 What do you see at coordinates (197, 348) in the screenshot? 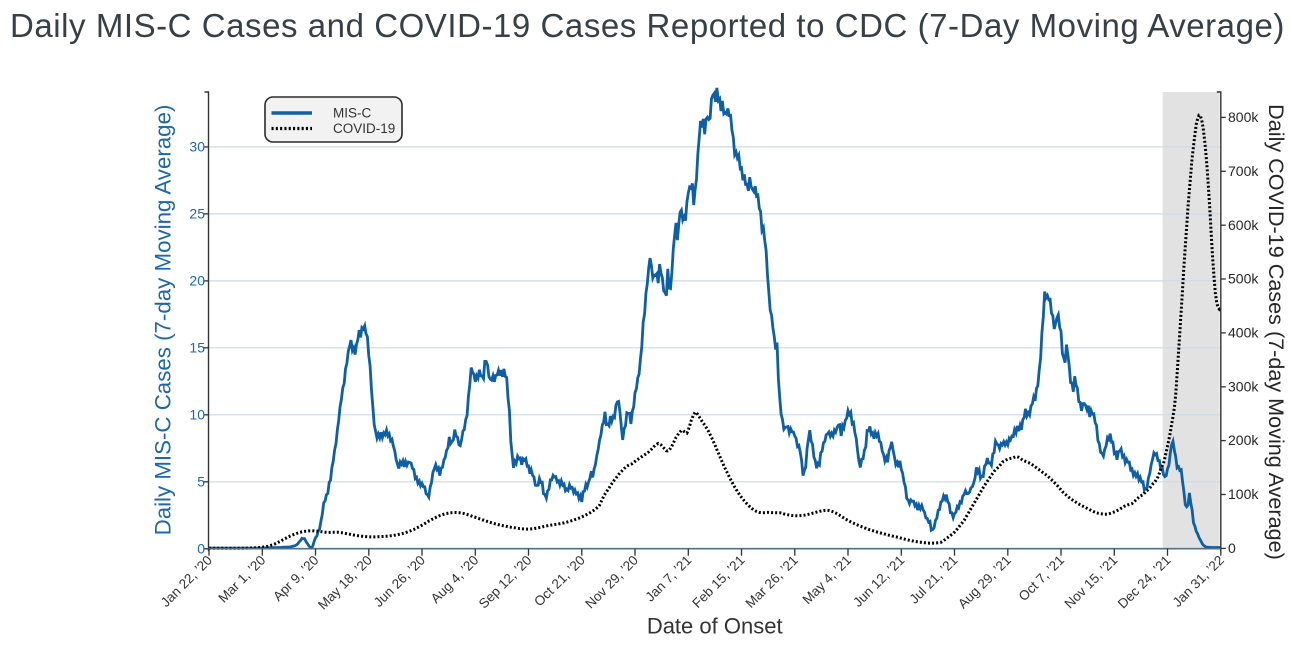
I see `svg-text: 15` at bounding box center [197, 348].